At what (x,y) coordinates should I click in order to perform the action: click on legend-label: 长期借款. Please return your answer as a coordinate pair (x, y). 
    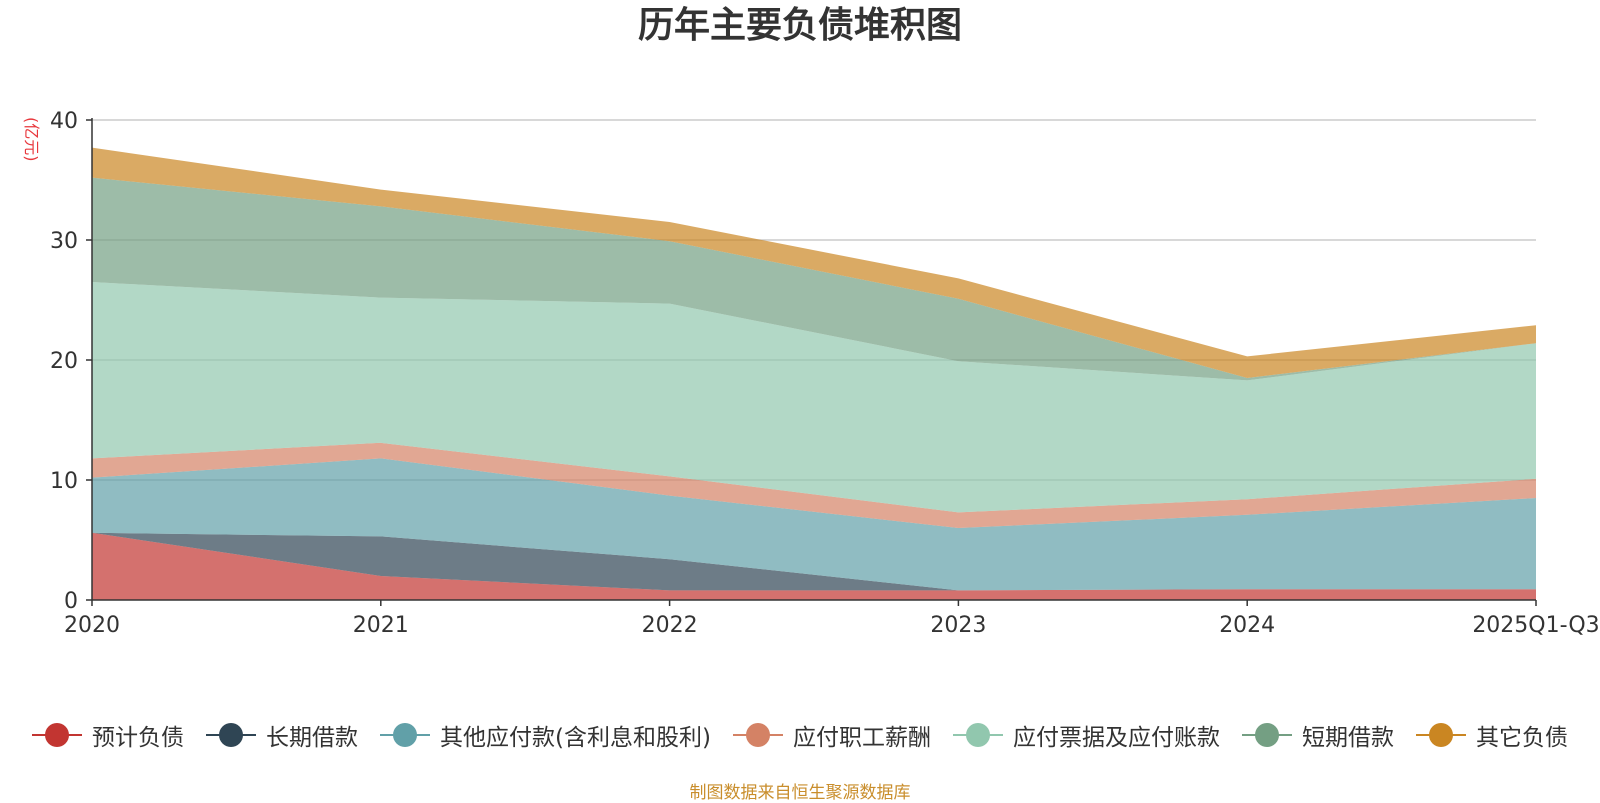
    Looking at the image, I should click on (312, 738).